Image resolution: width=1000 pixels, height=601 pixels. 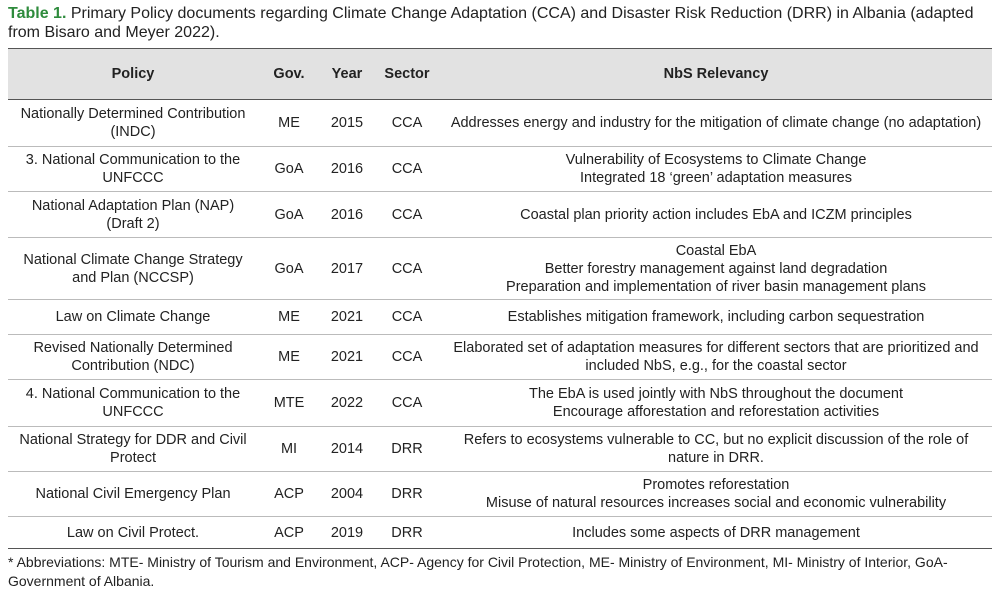 What do you see at coordinates (133, 169) in the screenshot?
I see `table-cell: 3. National Communication to the UNFCCC` at bounding box center [133, 169].